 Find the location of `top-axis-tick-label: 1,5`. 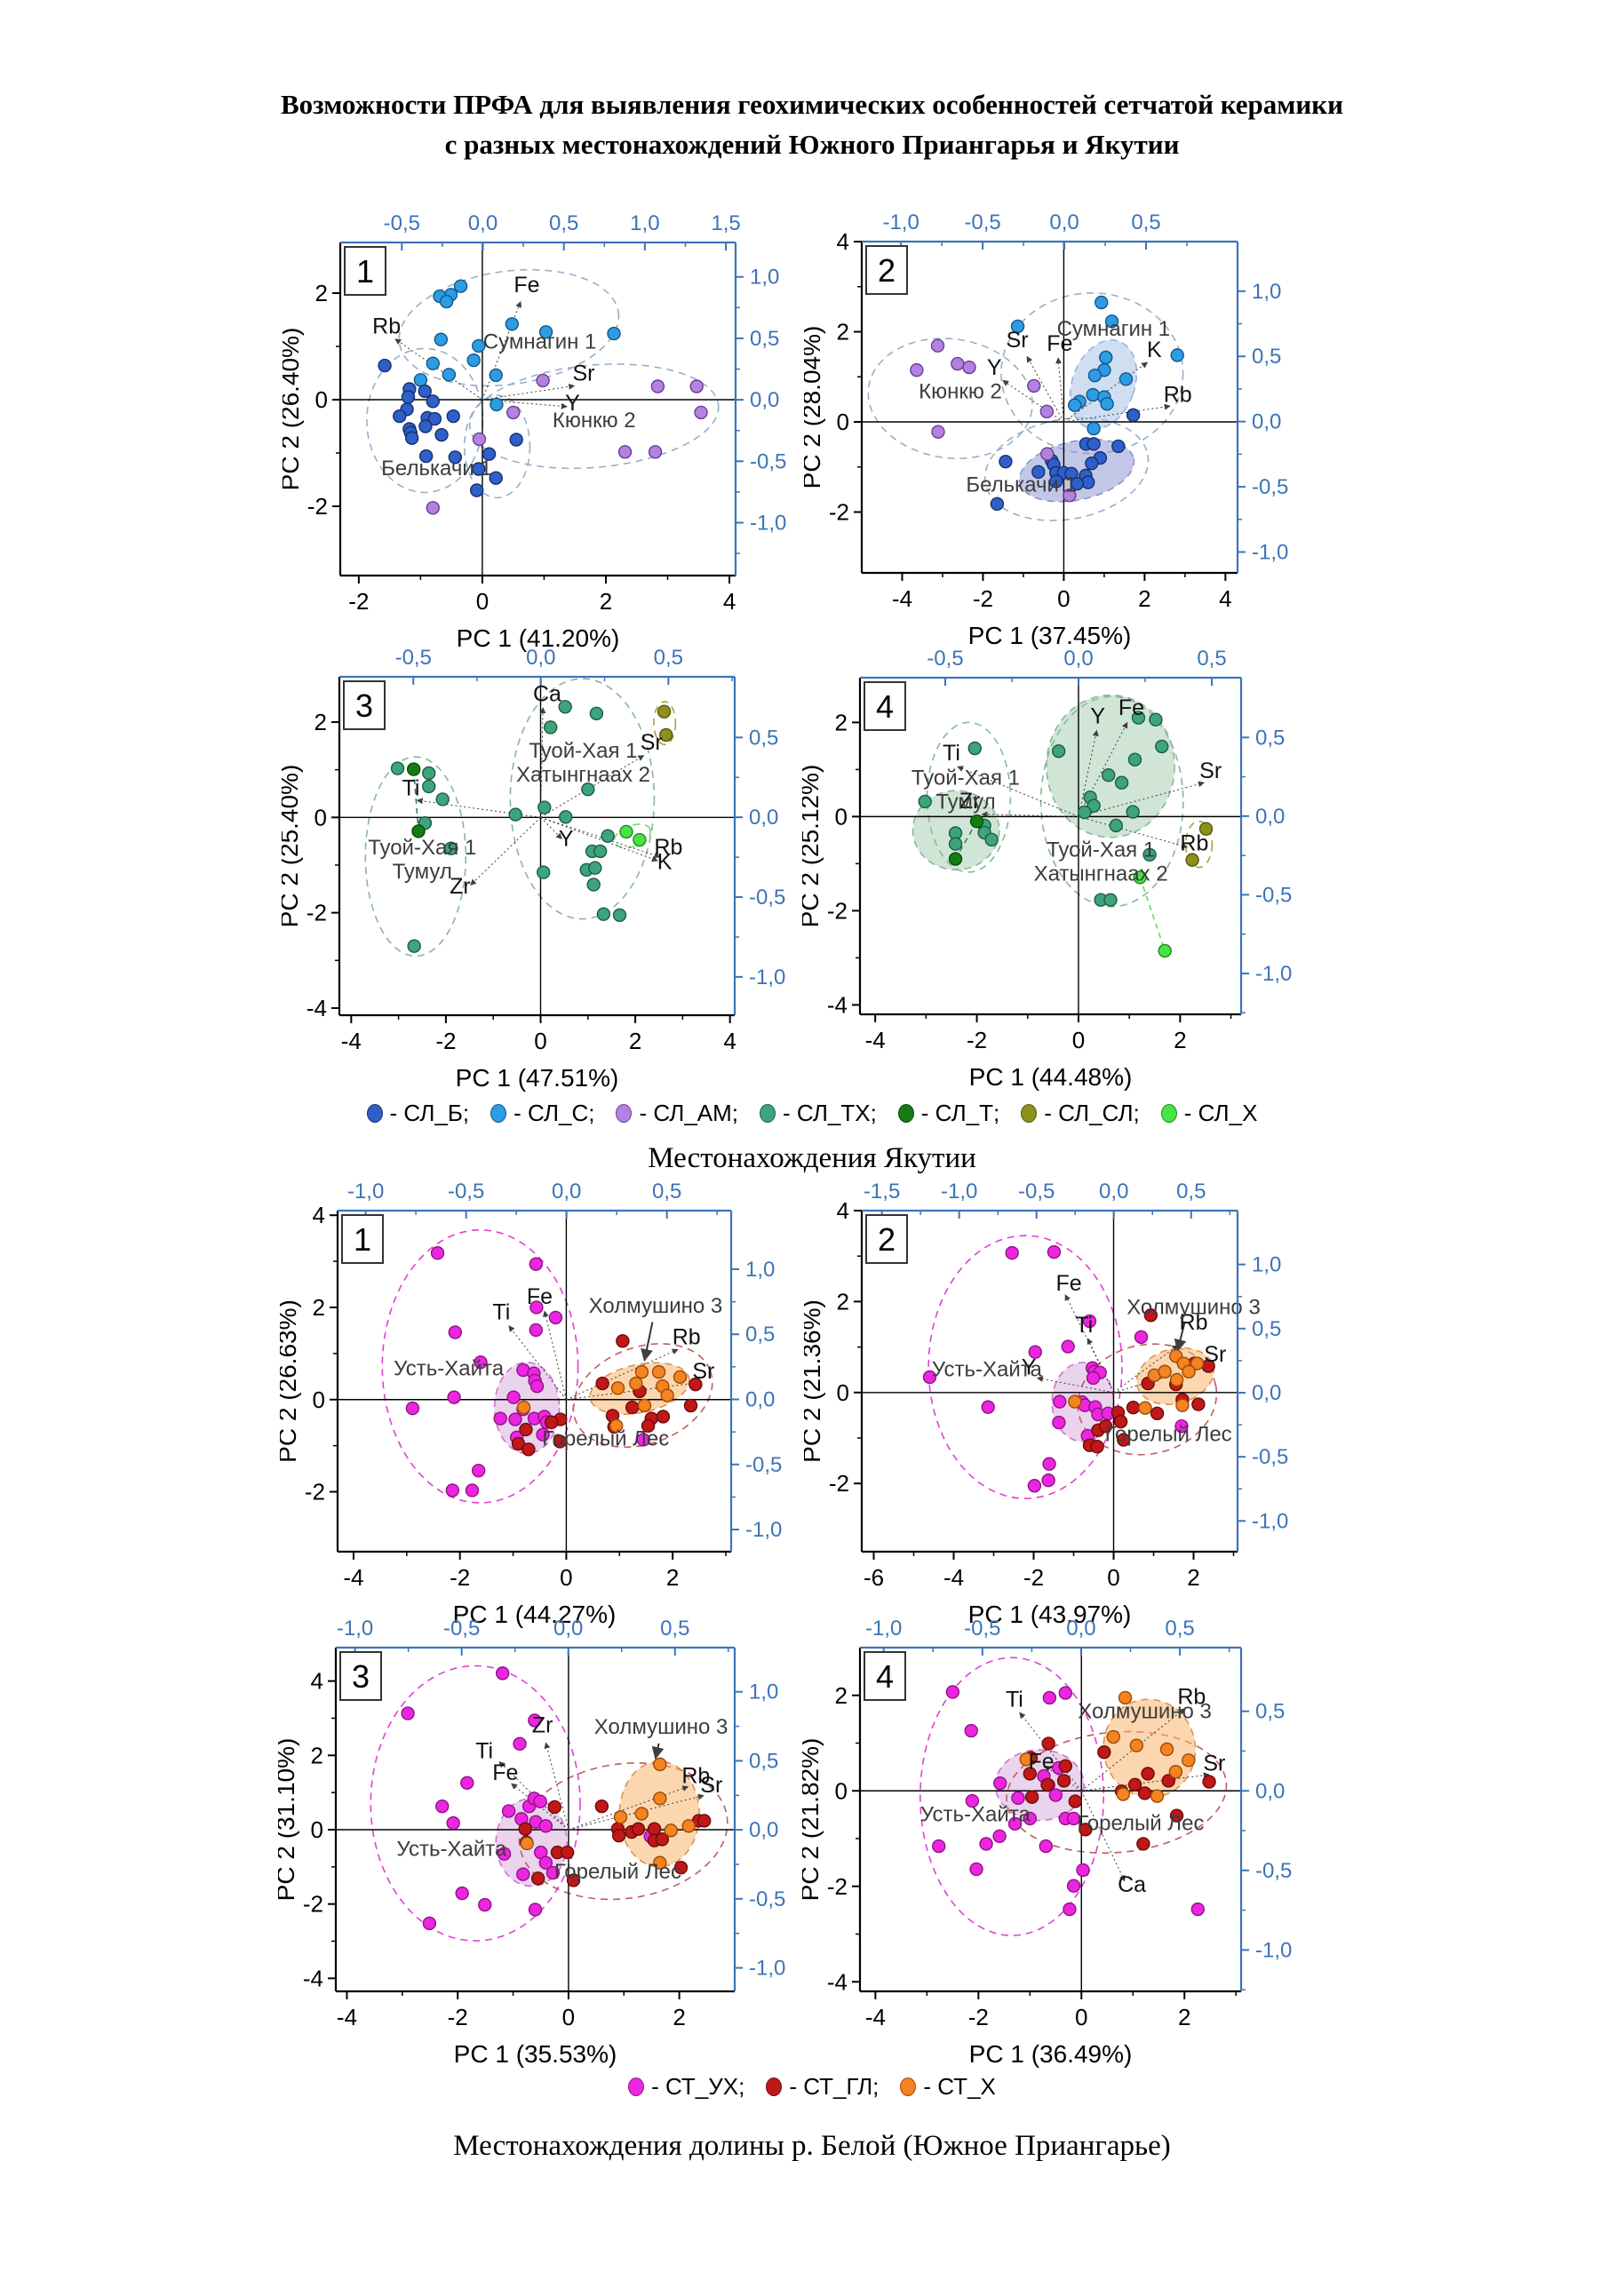

top-axis-tick-label: 1,5 is located at coordinates (725, 223).